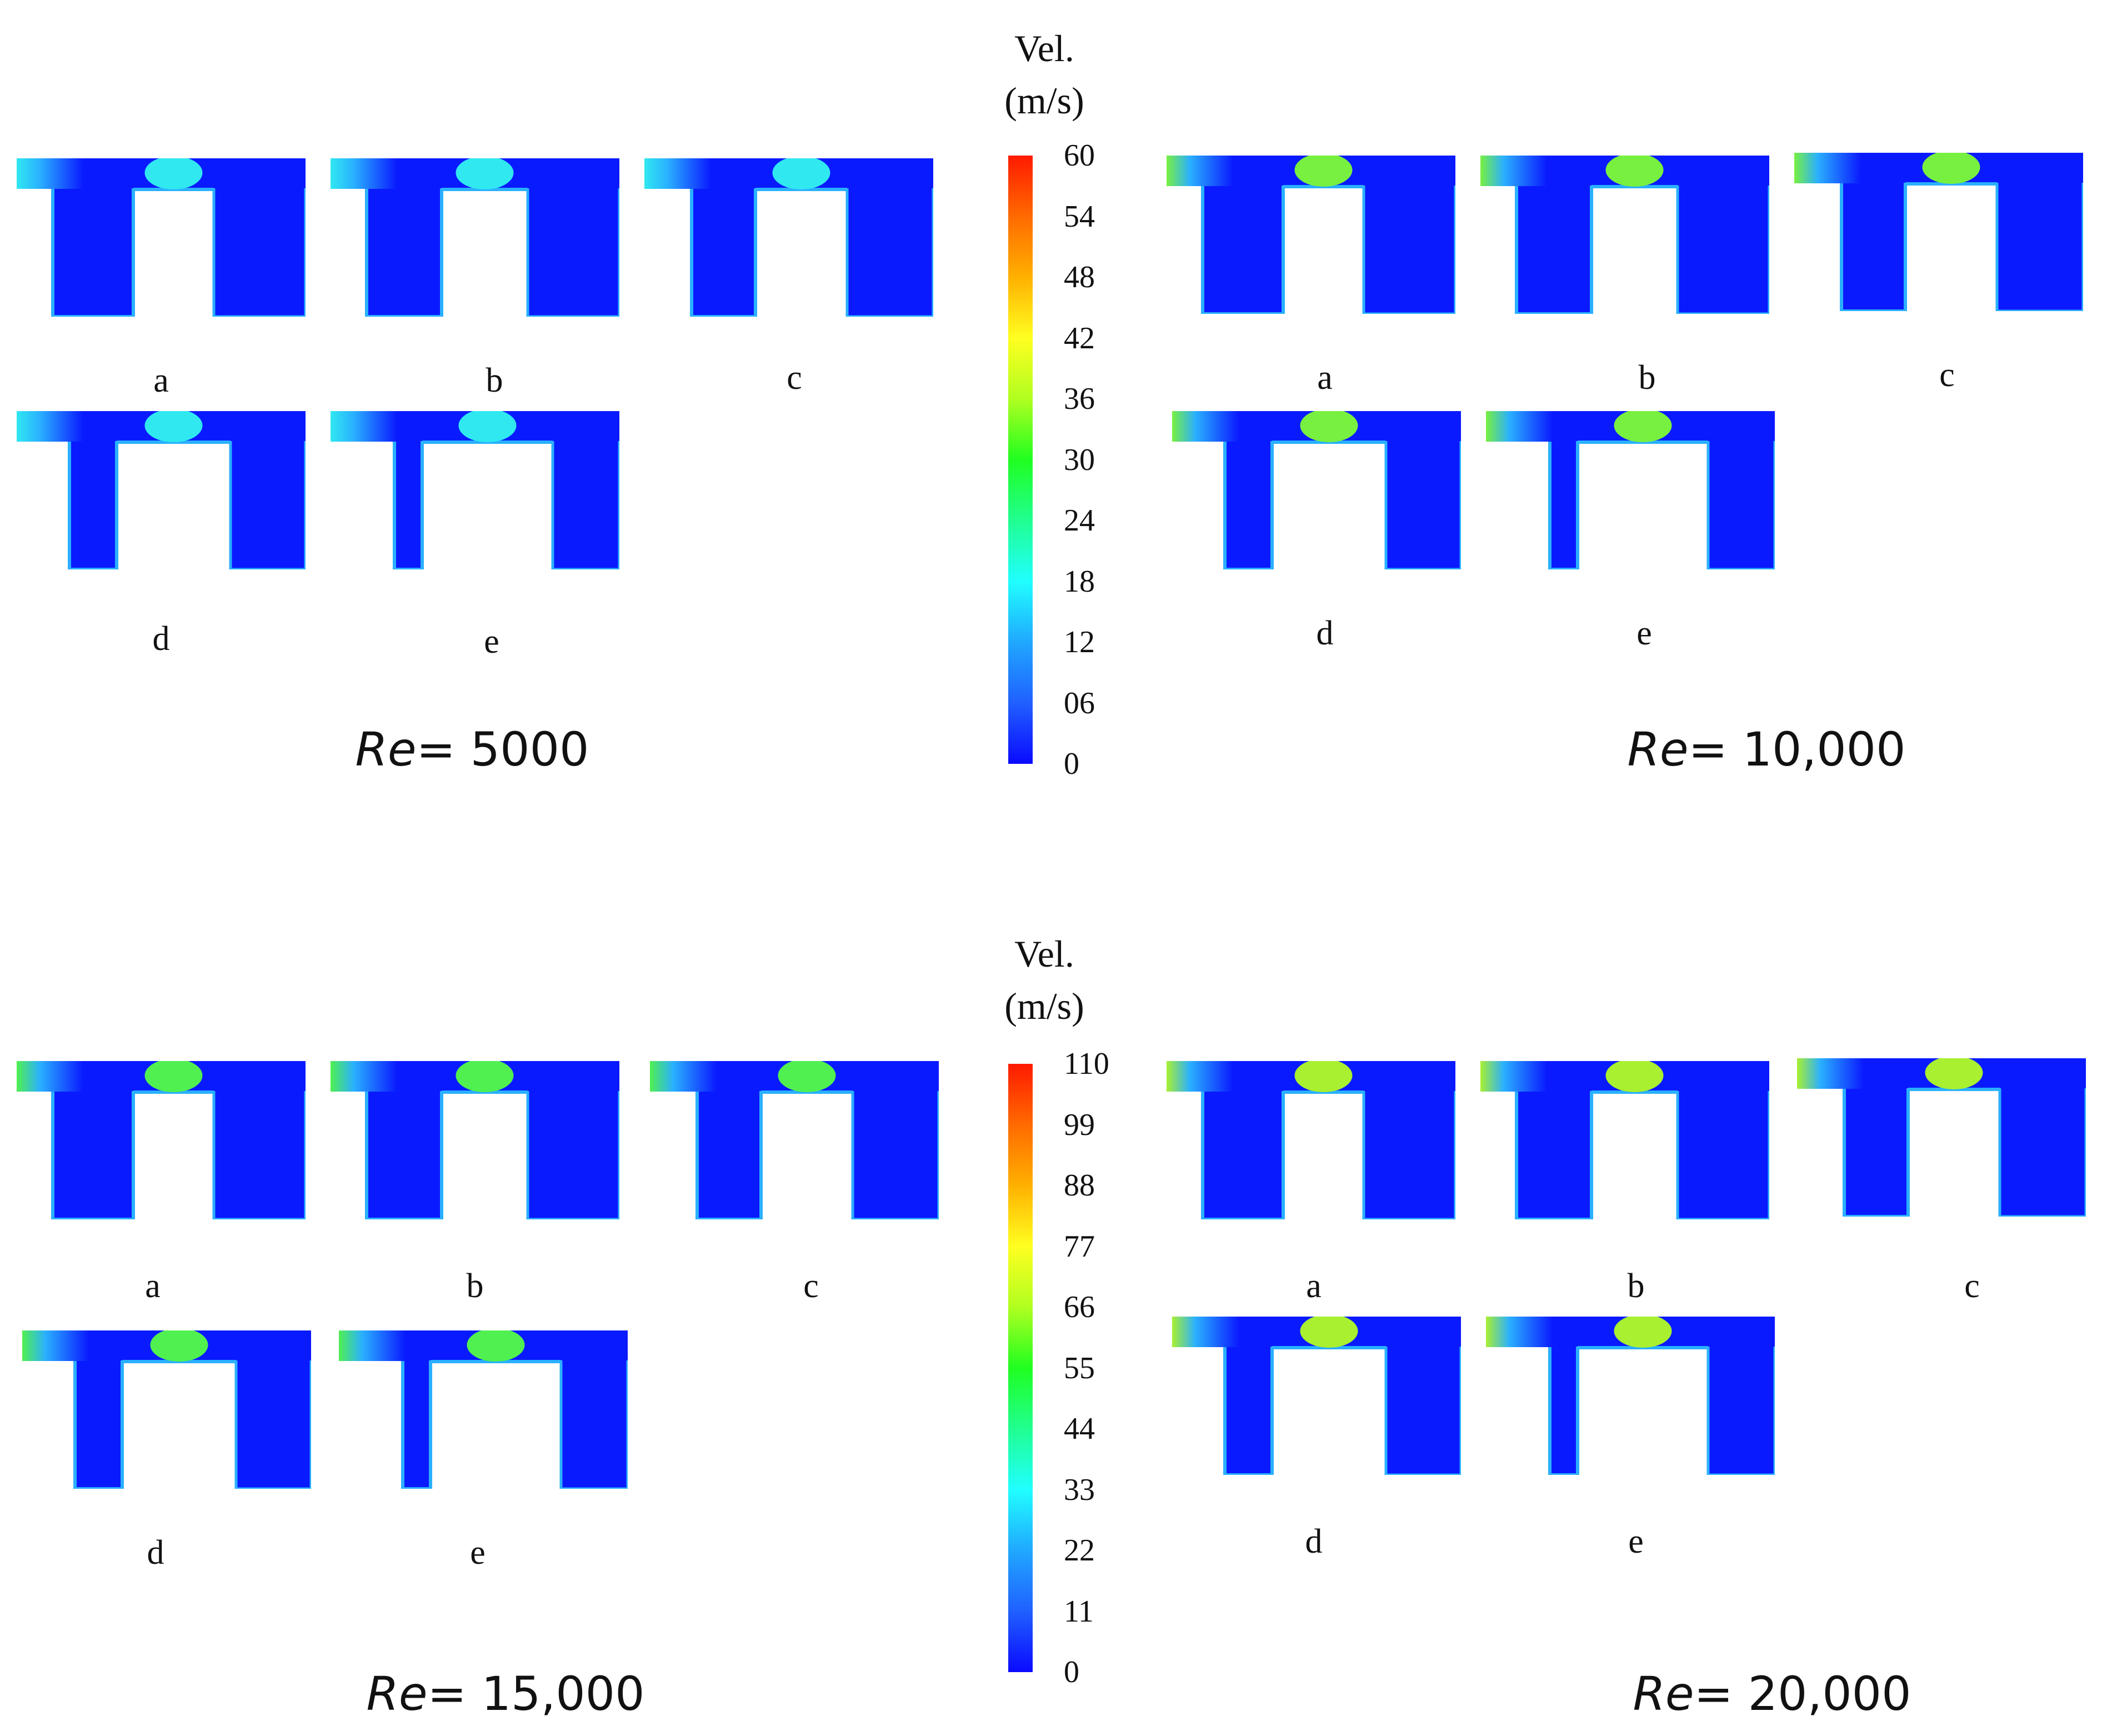 The image size is (2102, 1736). Describe the element at coordinates (1803, 1694) in the screenshot. I see `re-value: = 20,000` at that location.